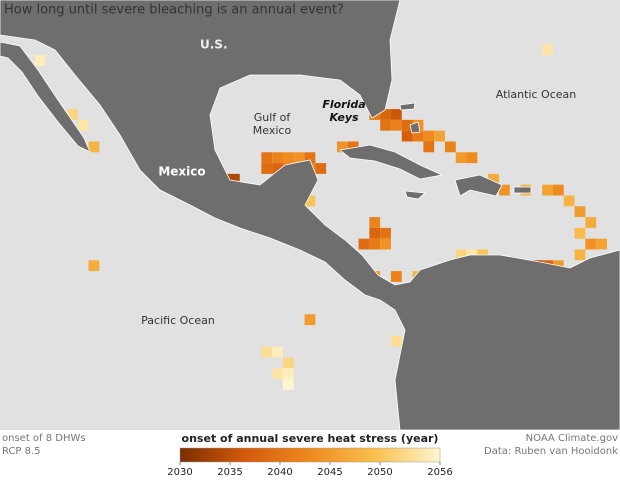 The image size is (620, 480). What do you see at coordinates (21, 451) in the screenshot?
I see `note: RCP 8.5` at bounding box center [21, 451].